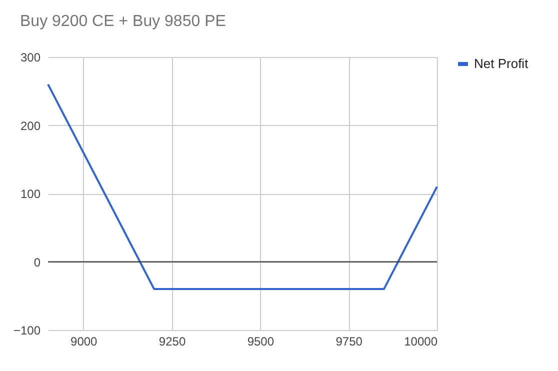 This screenshot has width=558, height=371. I want to click on y-tick-label: 200, so click(30, 125).